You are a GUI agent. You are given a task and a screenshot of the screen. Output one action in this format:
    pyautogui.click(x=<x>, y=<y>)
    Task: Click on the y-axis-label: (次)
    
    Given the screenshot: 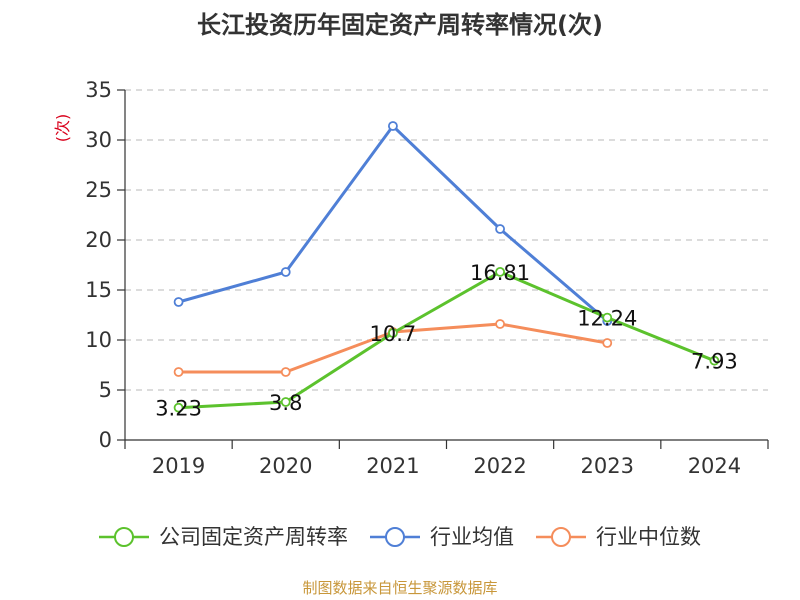 What is the action you would take?
    pyautogui.click(x=62, y=128)
    